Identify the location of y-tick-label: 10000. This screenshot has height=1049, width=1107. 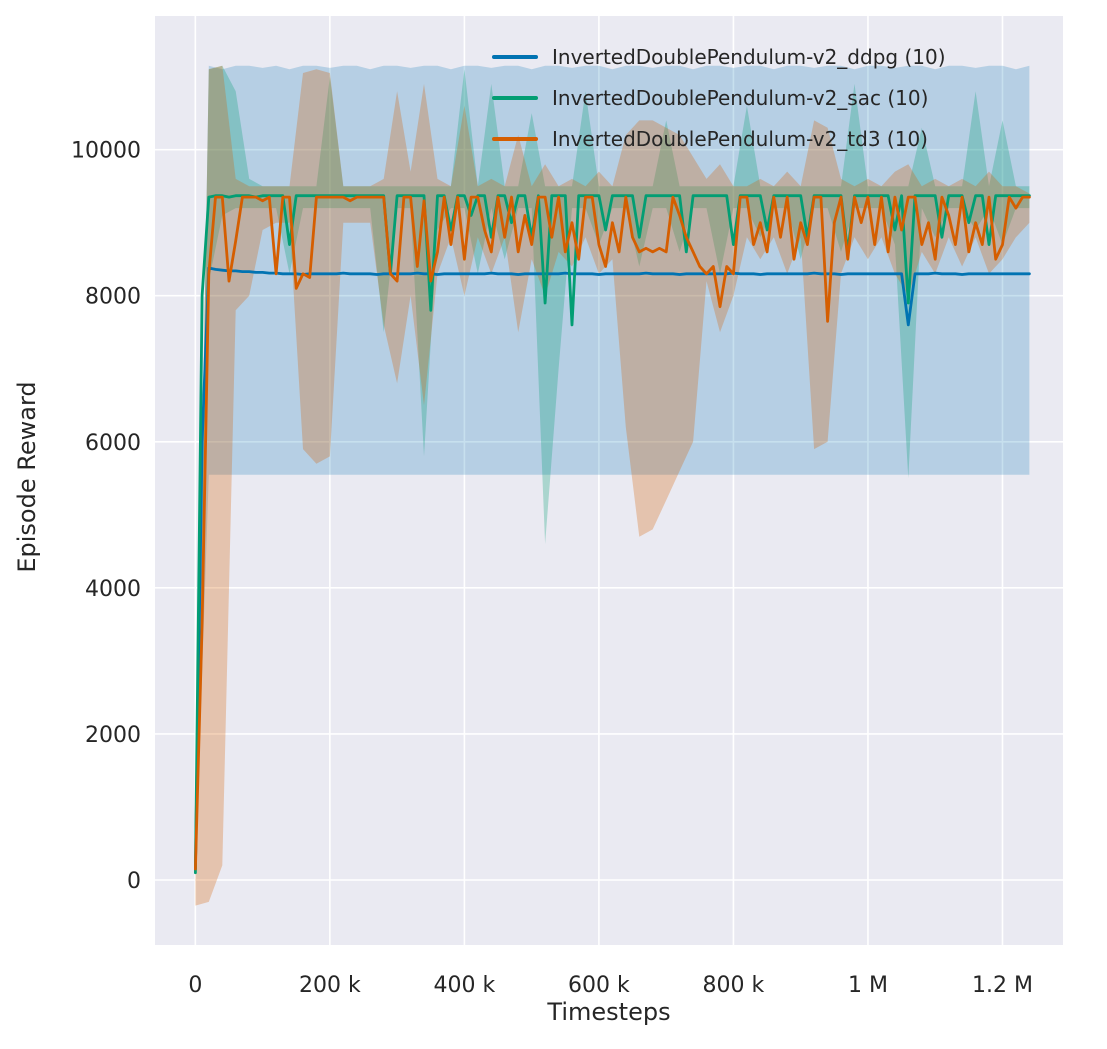
(106, 151).